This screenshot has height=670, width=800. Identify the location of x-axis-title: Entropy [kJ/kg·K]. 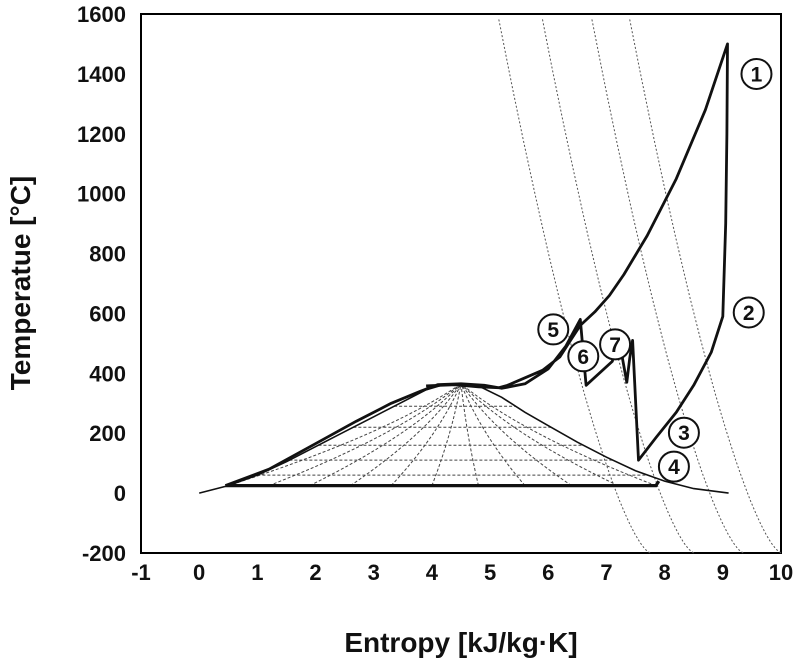
(460, 642).